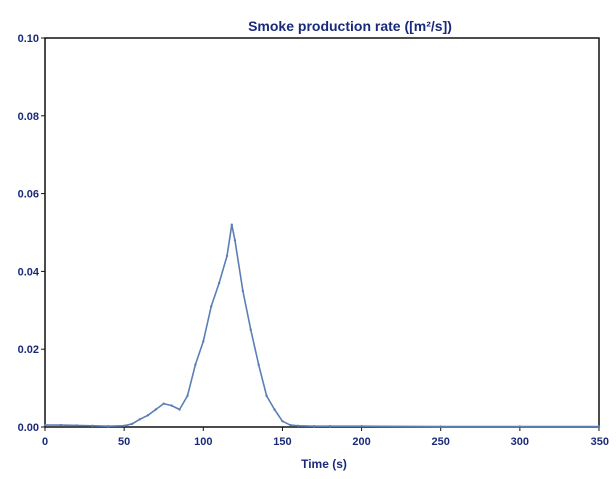  Describe the element at coordinates (124, 442) in the screenshot. I see `x-tick-label: 50` at that location.